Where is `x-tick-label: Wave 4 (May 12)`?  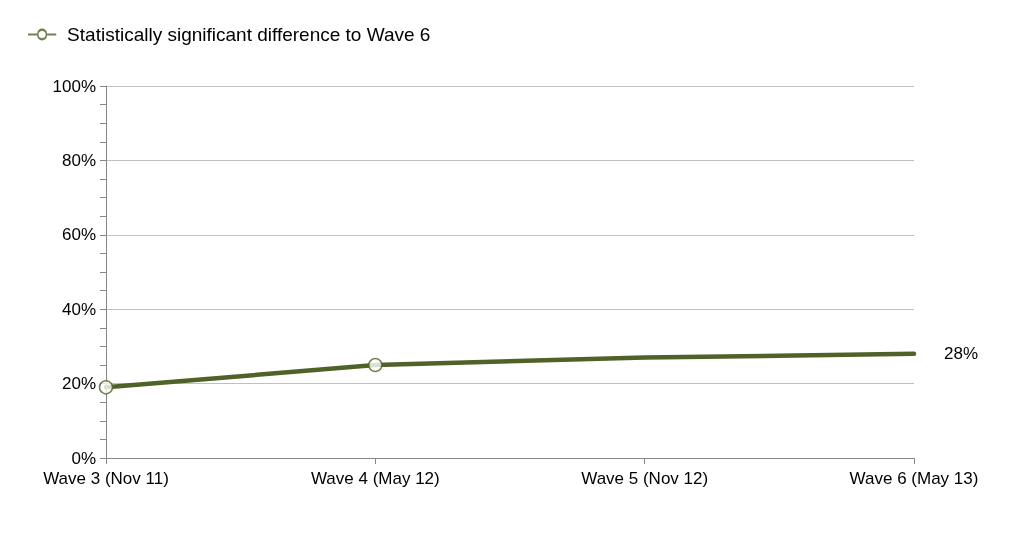 x-tick-label: Wave 4 (May 12) is located at coordinates (375, 478).